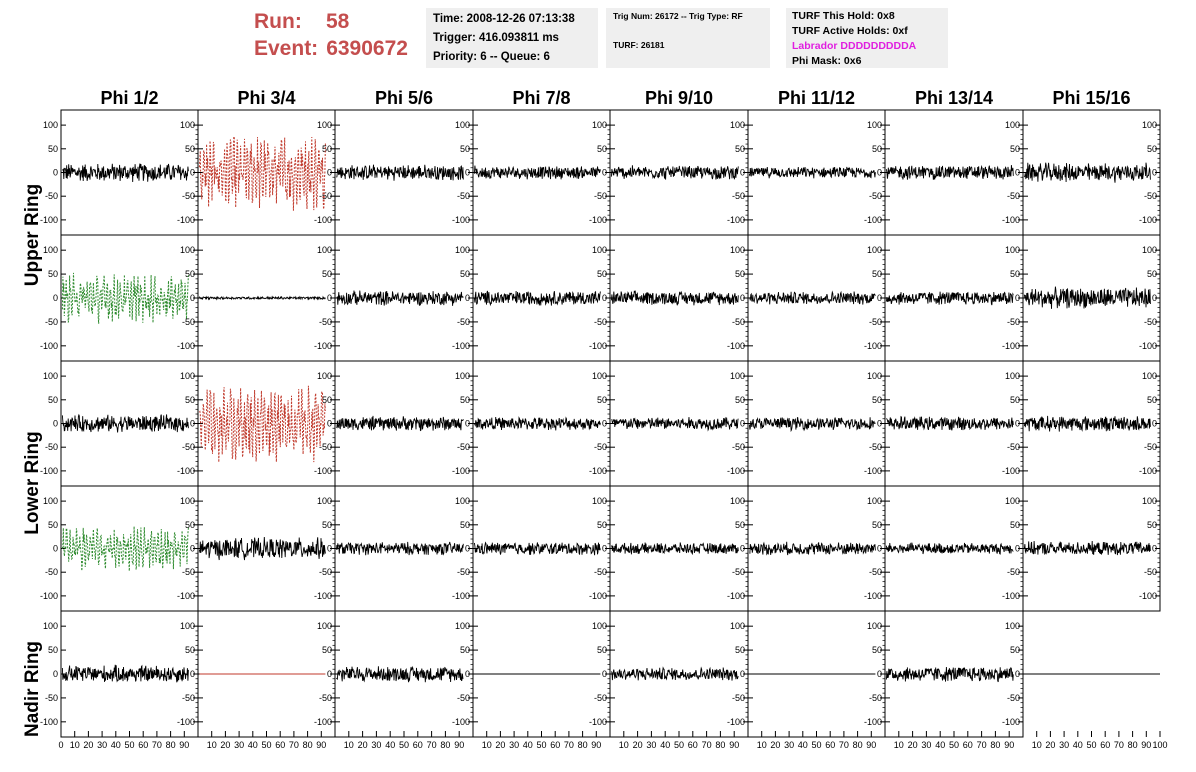 Image resolution: width=1196 pixels, height=772 pixels. Describe the element at coordinates (496, 38) in the screenshot. I see `trigger-text: Trigger: 416.093811 ms` at that location.